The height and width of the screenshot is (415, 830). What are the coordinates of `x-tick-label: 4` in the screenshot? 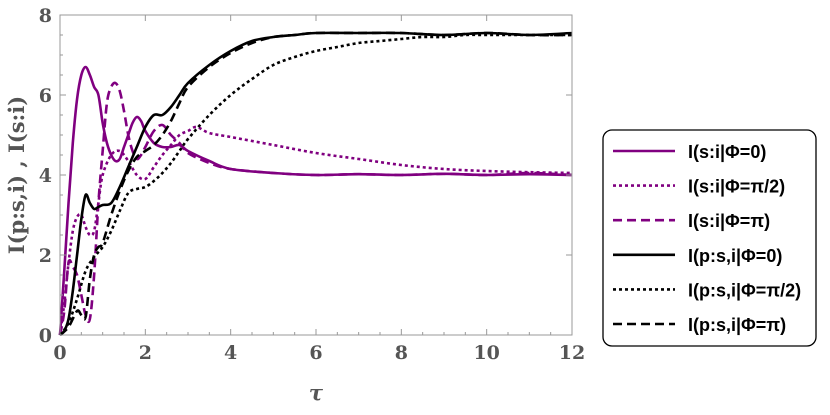 It's located at (230, 353).